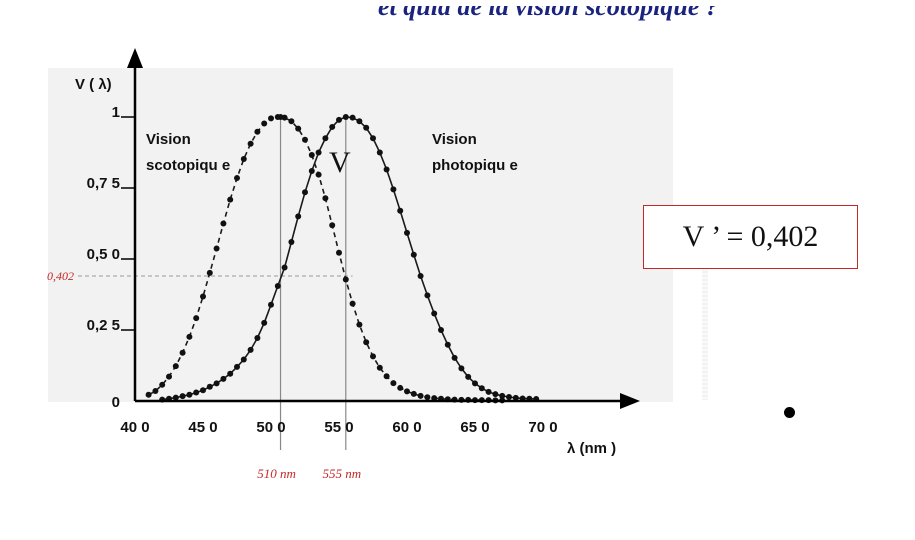  Describe the element at coordinates (338, 427) in the screenshot. I see `x-tick-label: 55 0` at that location.